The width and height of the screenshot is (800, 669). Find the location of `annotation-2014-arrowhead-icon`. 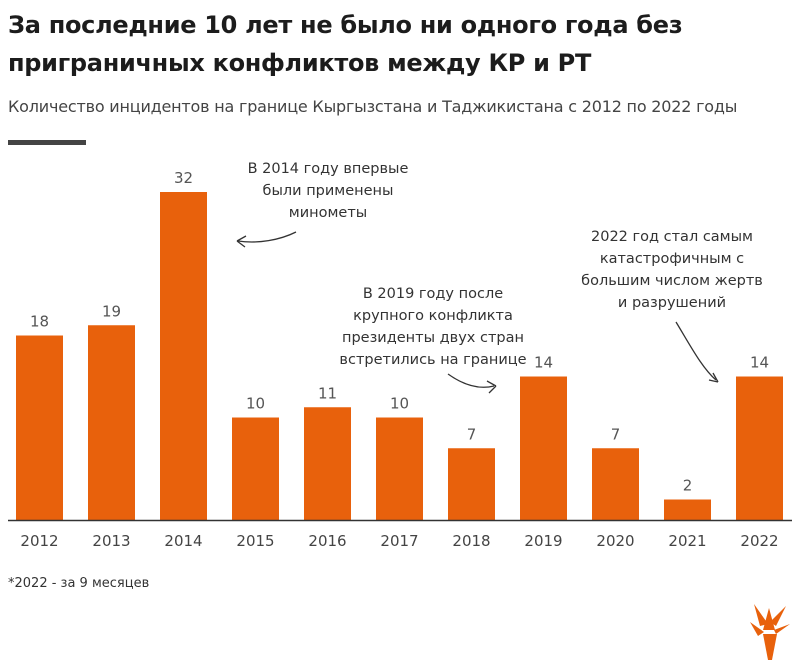

annotation-2014-arrowhead-icon is located at coordinates (241, 241).